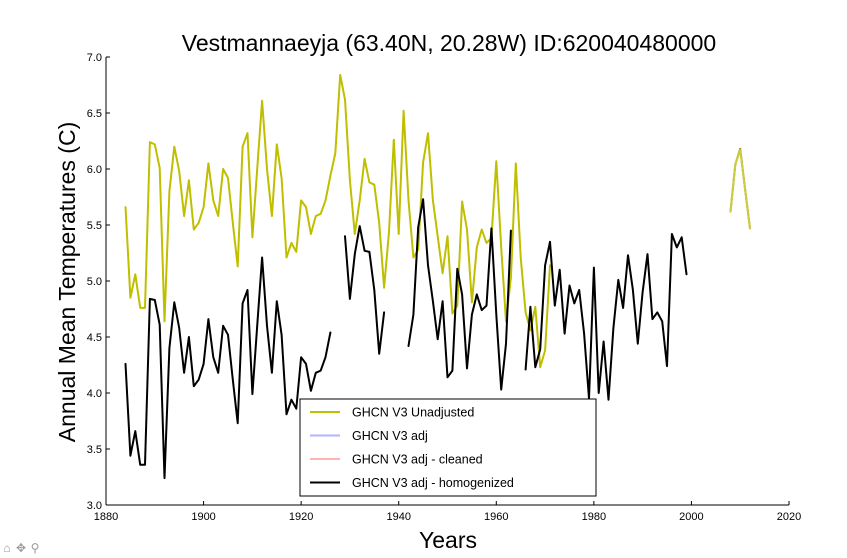  Describe the element at coordinates (691, 517) in the screenshot. I see `x-tick-label: 2000` at that location.